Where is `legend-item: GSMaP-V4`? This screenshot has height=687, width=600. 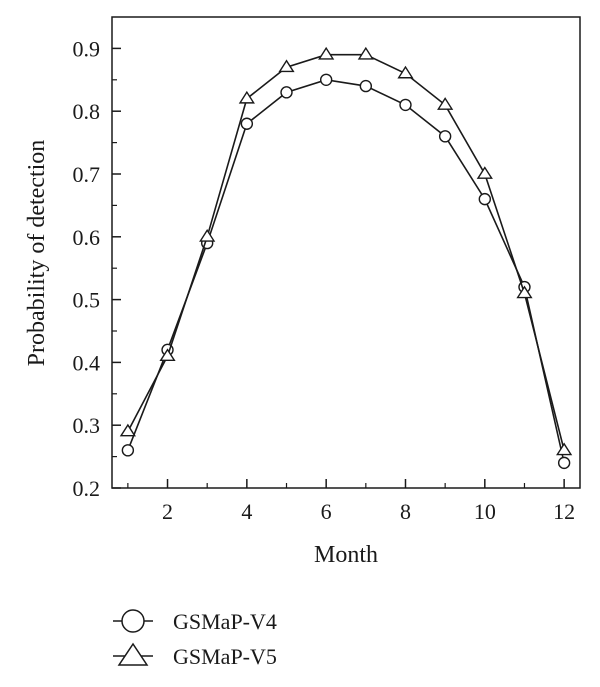 legend-item: GSMaP-V4 is located at coordinates (195, 621).